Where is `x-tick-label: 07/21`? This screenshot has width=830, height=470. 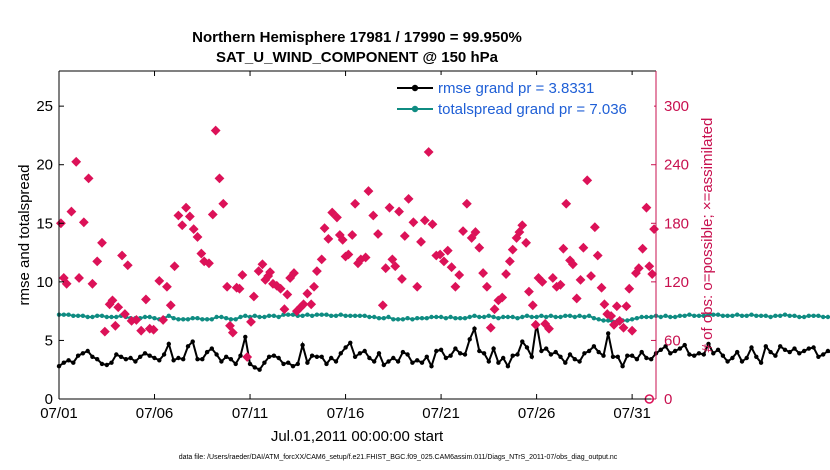
x-tick-label: 07/21 is located at coordinates (441, 413).